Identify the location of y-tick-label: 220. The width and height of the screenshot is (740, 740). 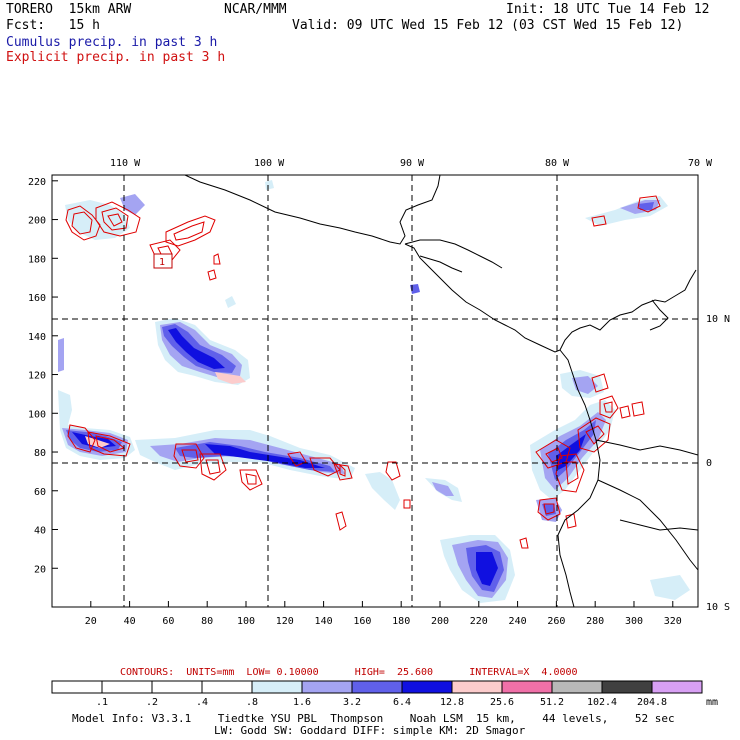
(37, 182).